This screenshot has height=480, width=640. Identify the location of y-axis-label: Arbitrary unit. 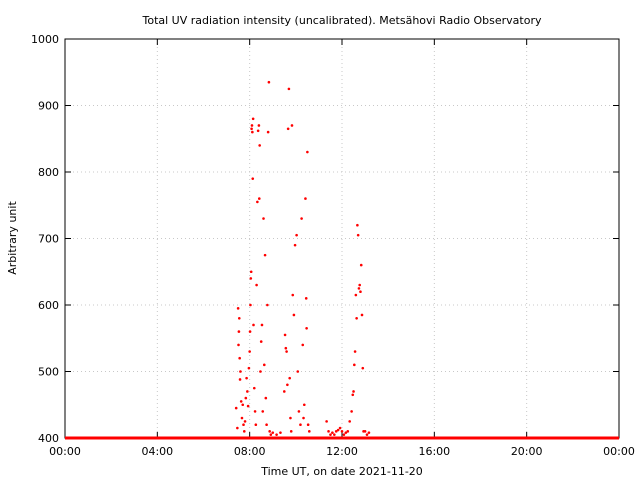
(12, 238).